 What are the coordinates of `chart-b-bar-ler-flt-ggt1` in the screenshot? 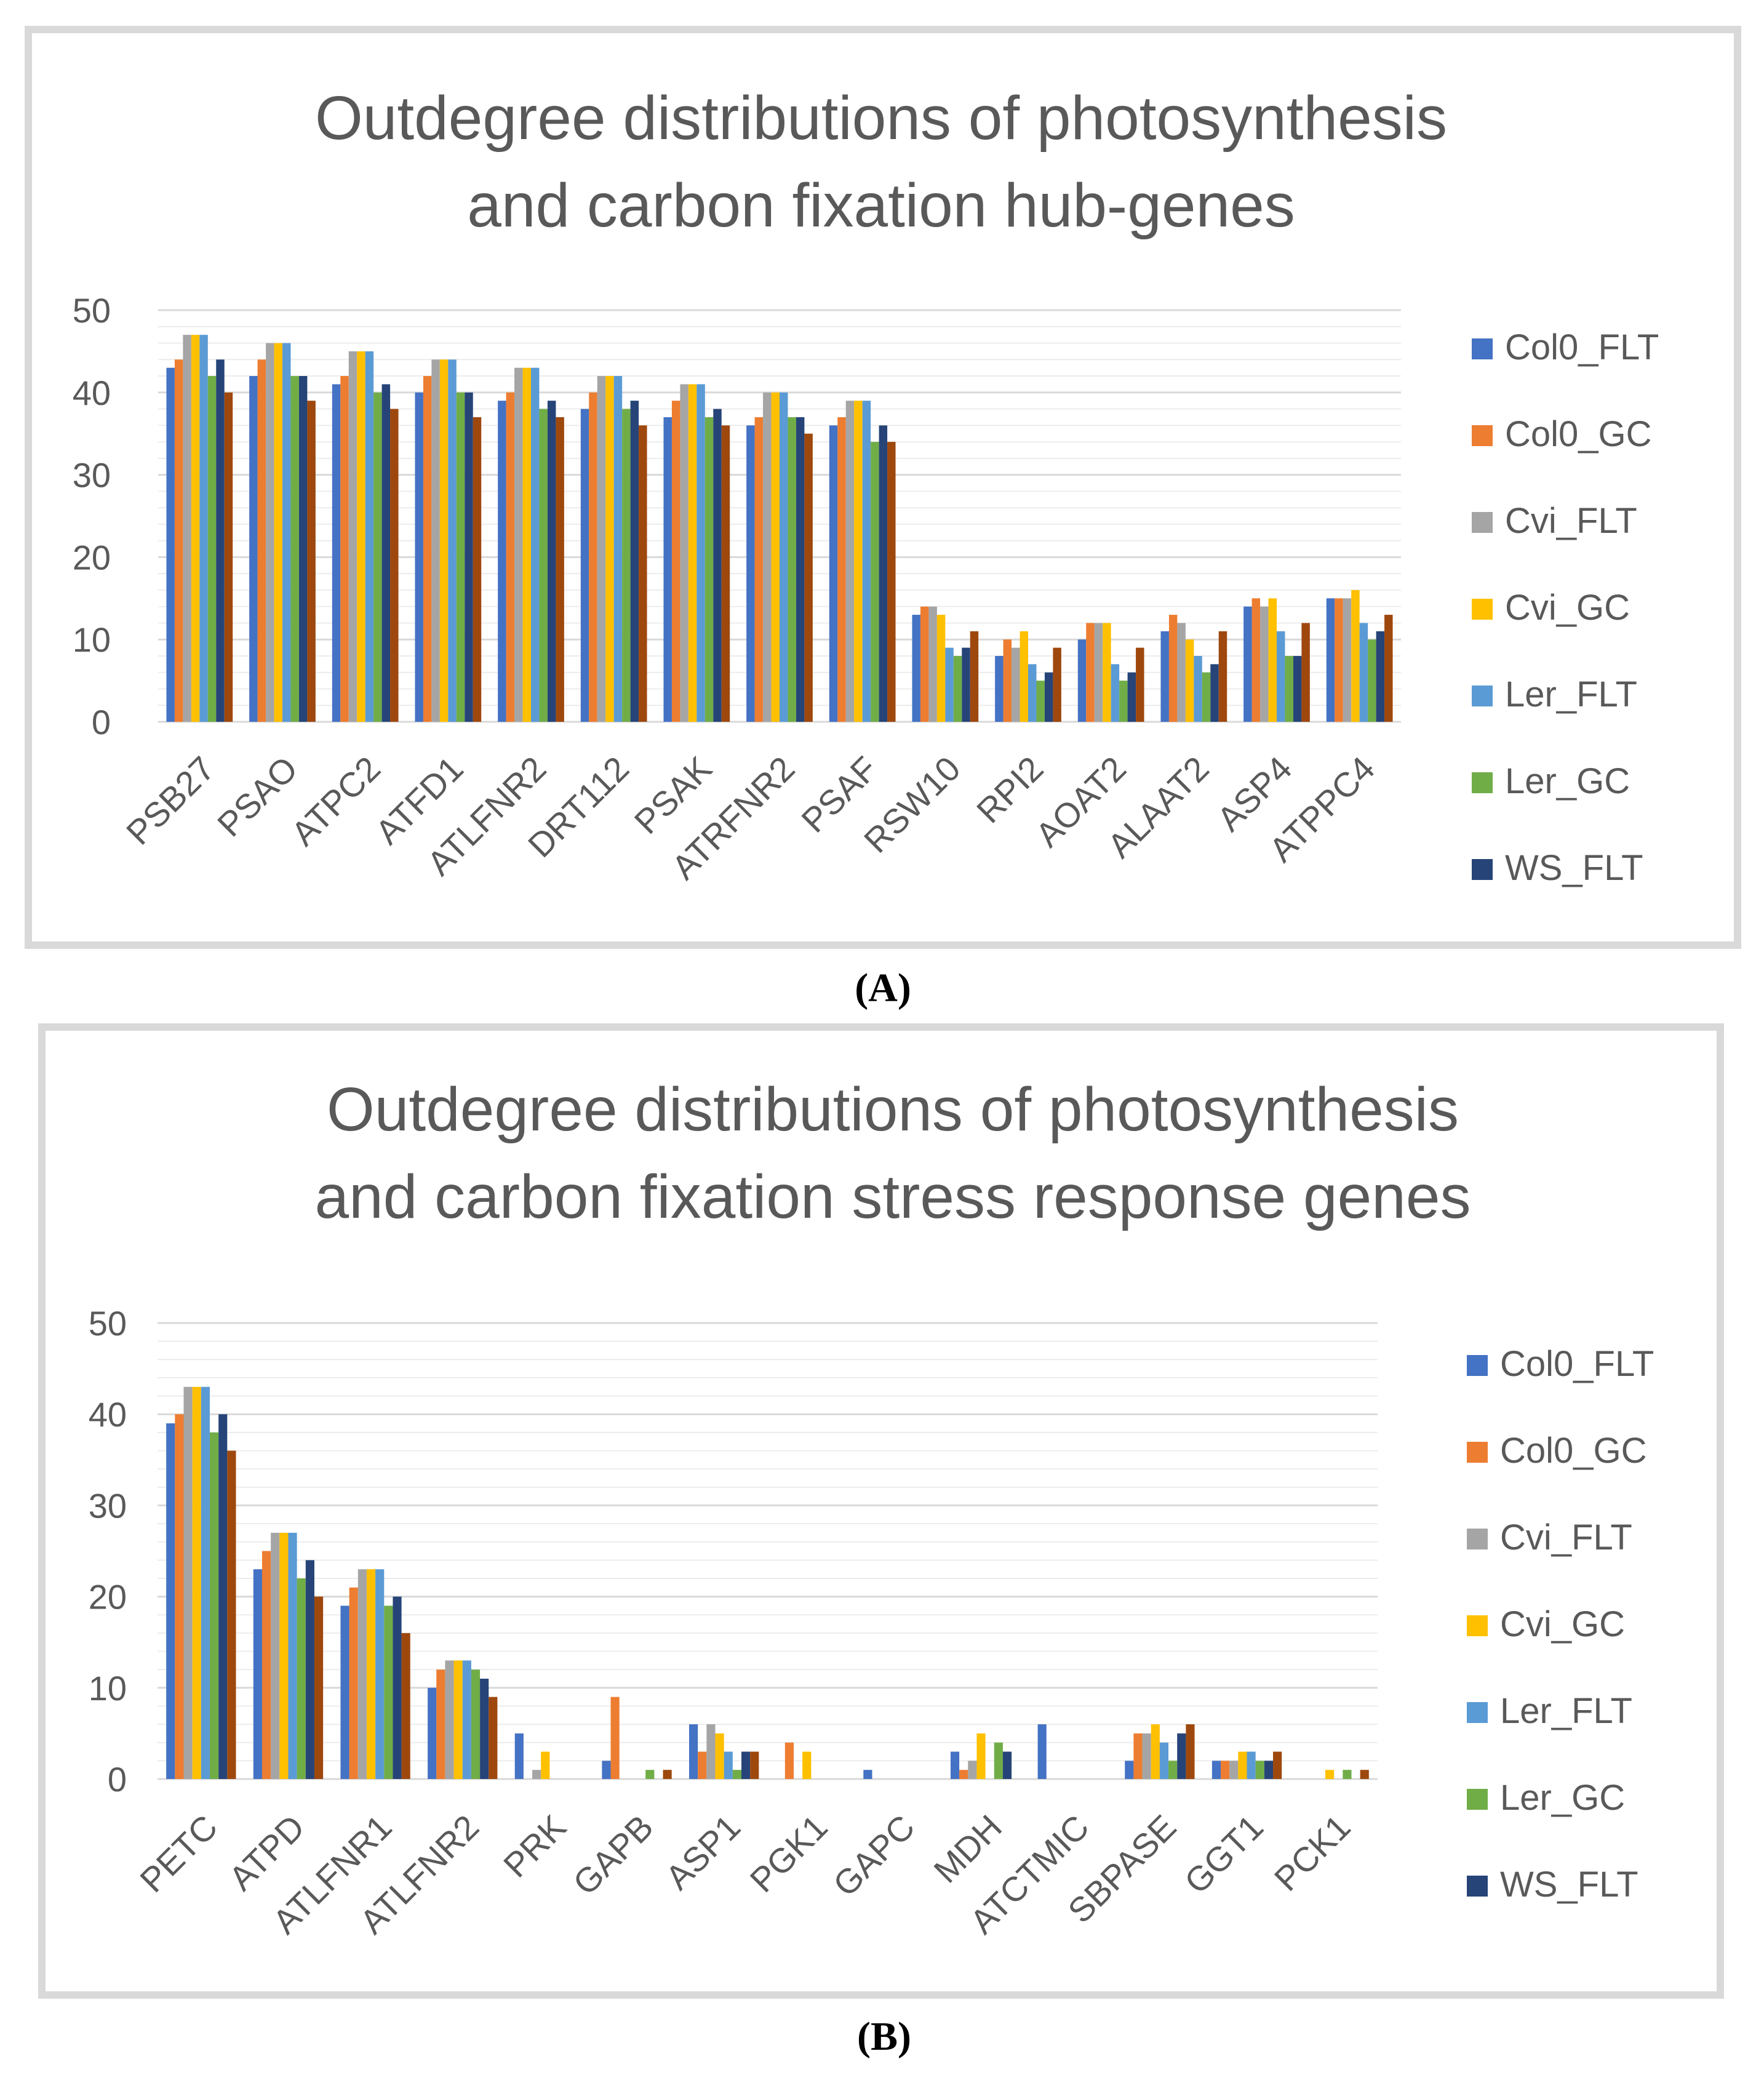 It's located at (1251, 1765).